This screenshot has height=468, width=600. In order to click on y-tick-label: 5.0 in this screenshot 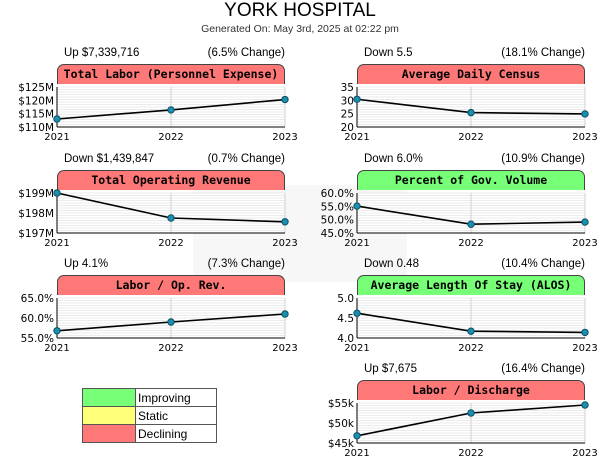, I will do `click(345, 299)`.